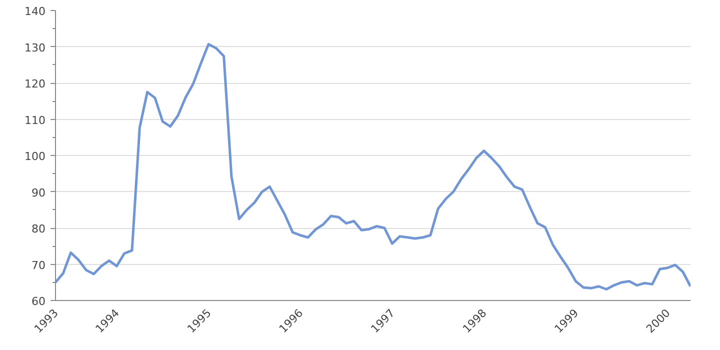  I want to click on y-tick-label: 60, so click(39, 301).